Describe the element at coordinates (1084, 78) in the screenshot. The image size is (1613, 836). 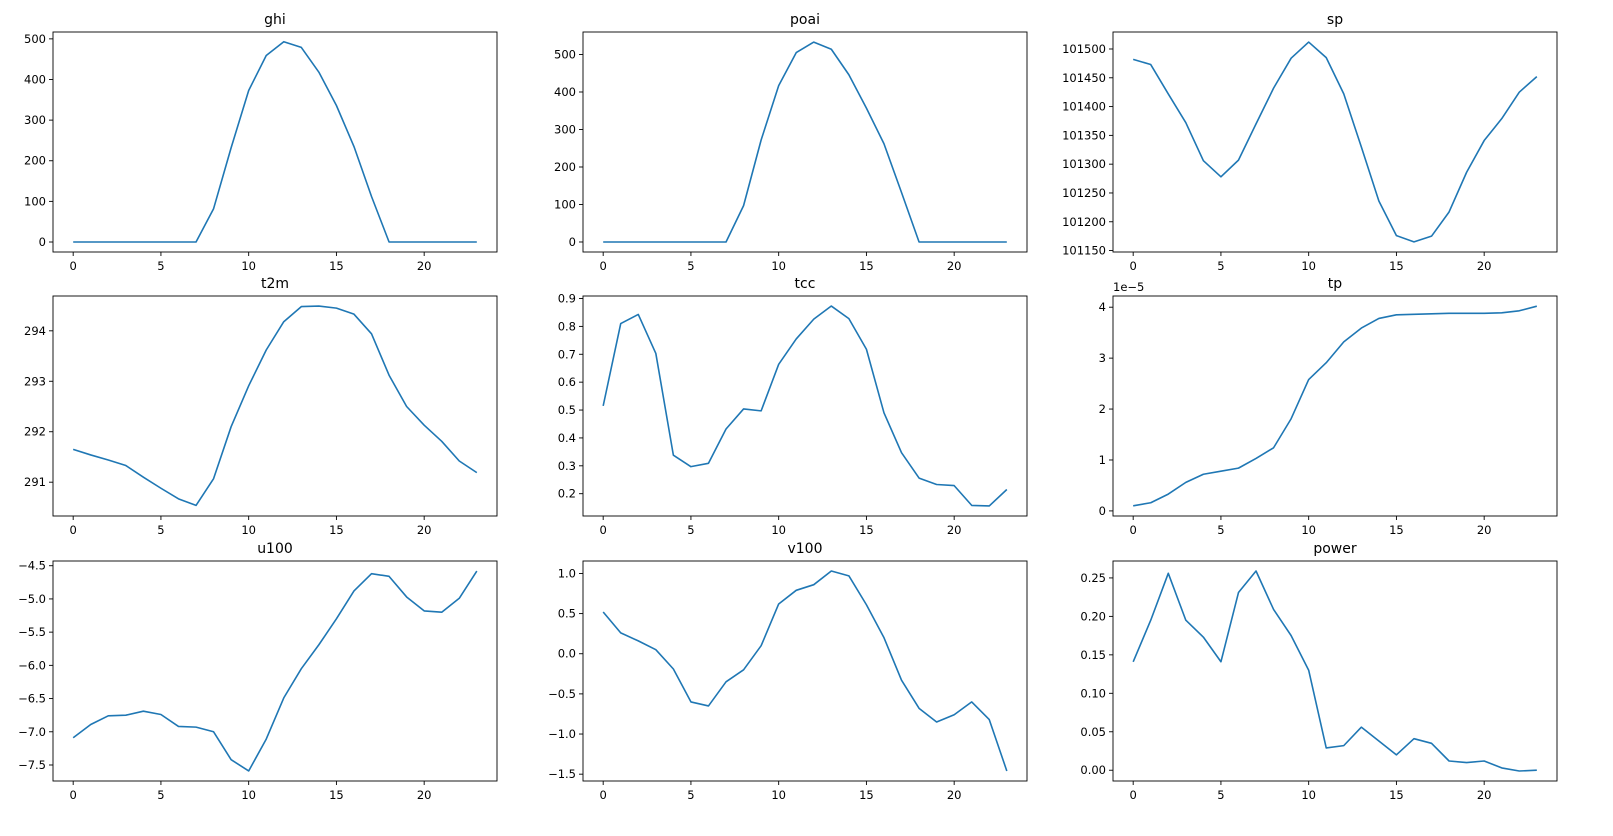
I see `y-tick-label: 101450` at that location.